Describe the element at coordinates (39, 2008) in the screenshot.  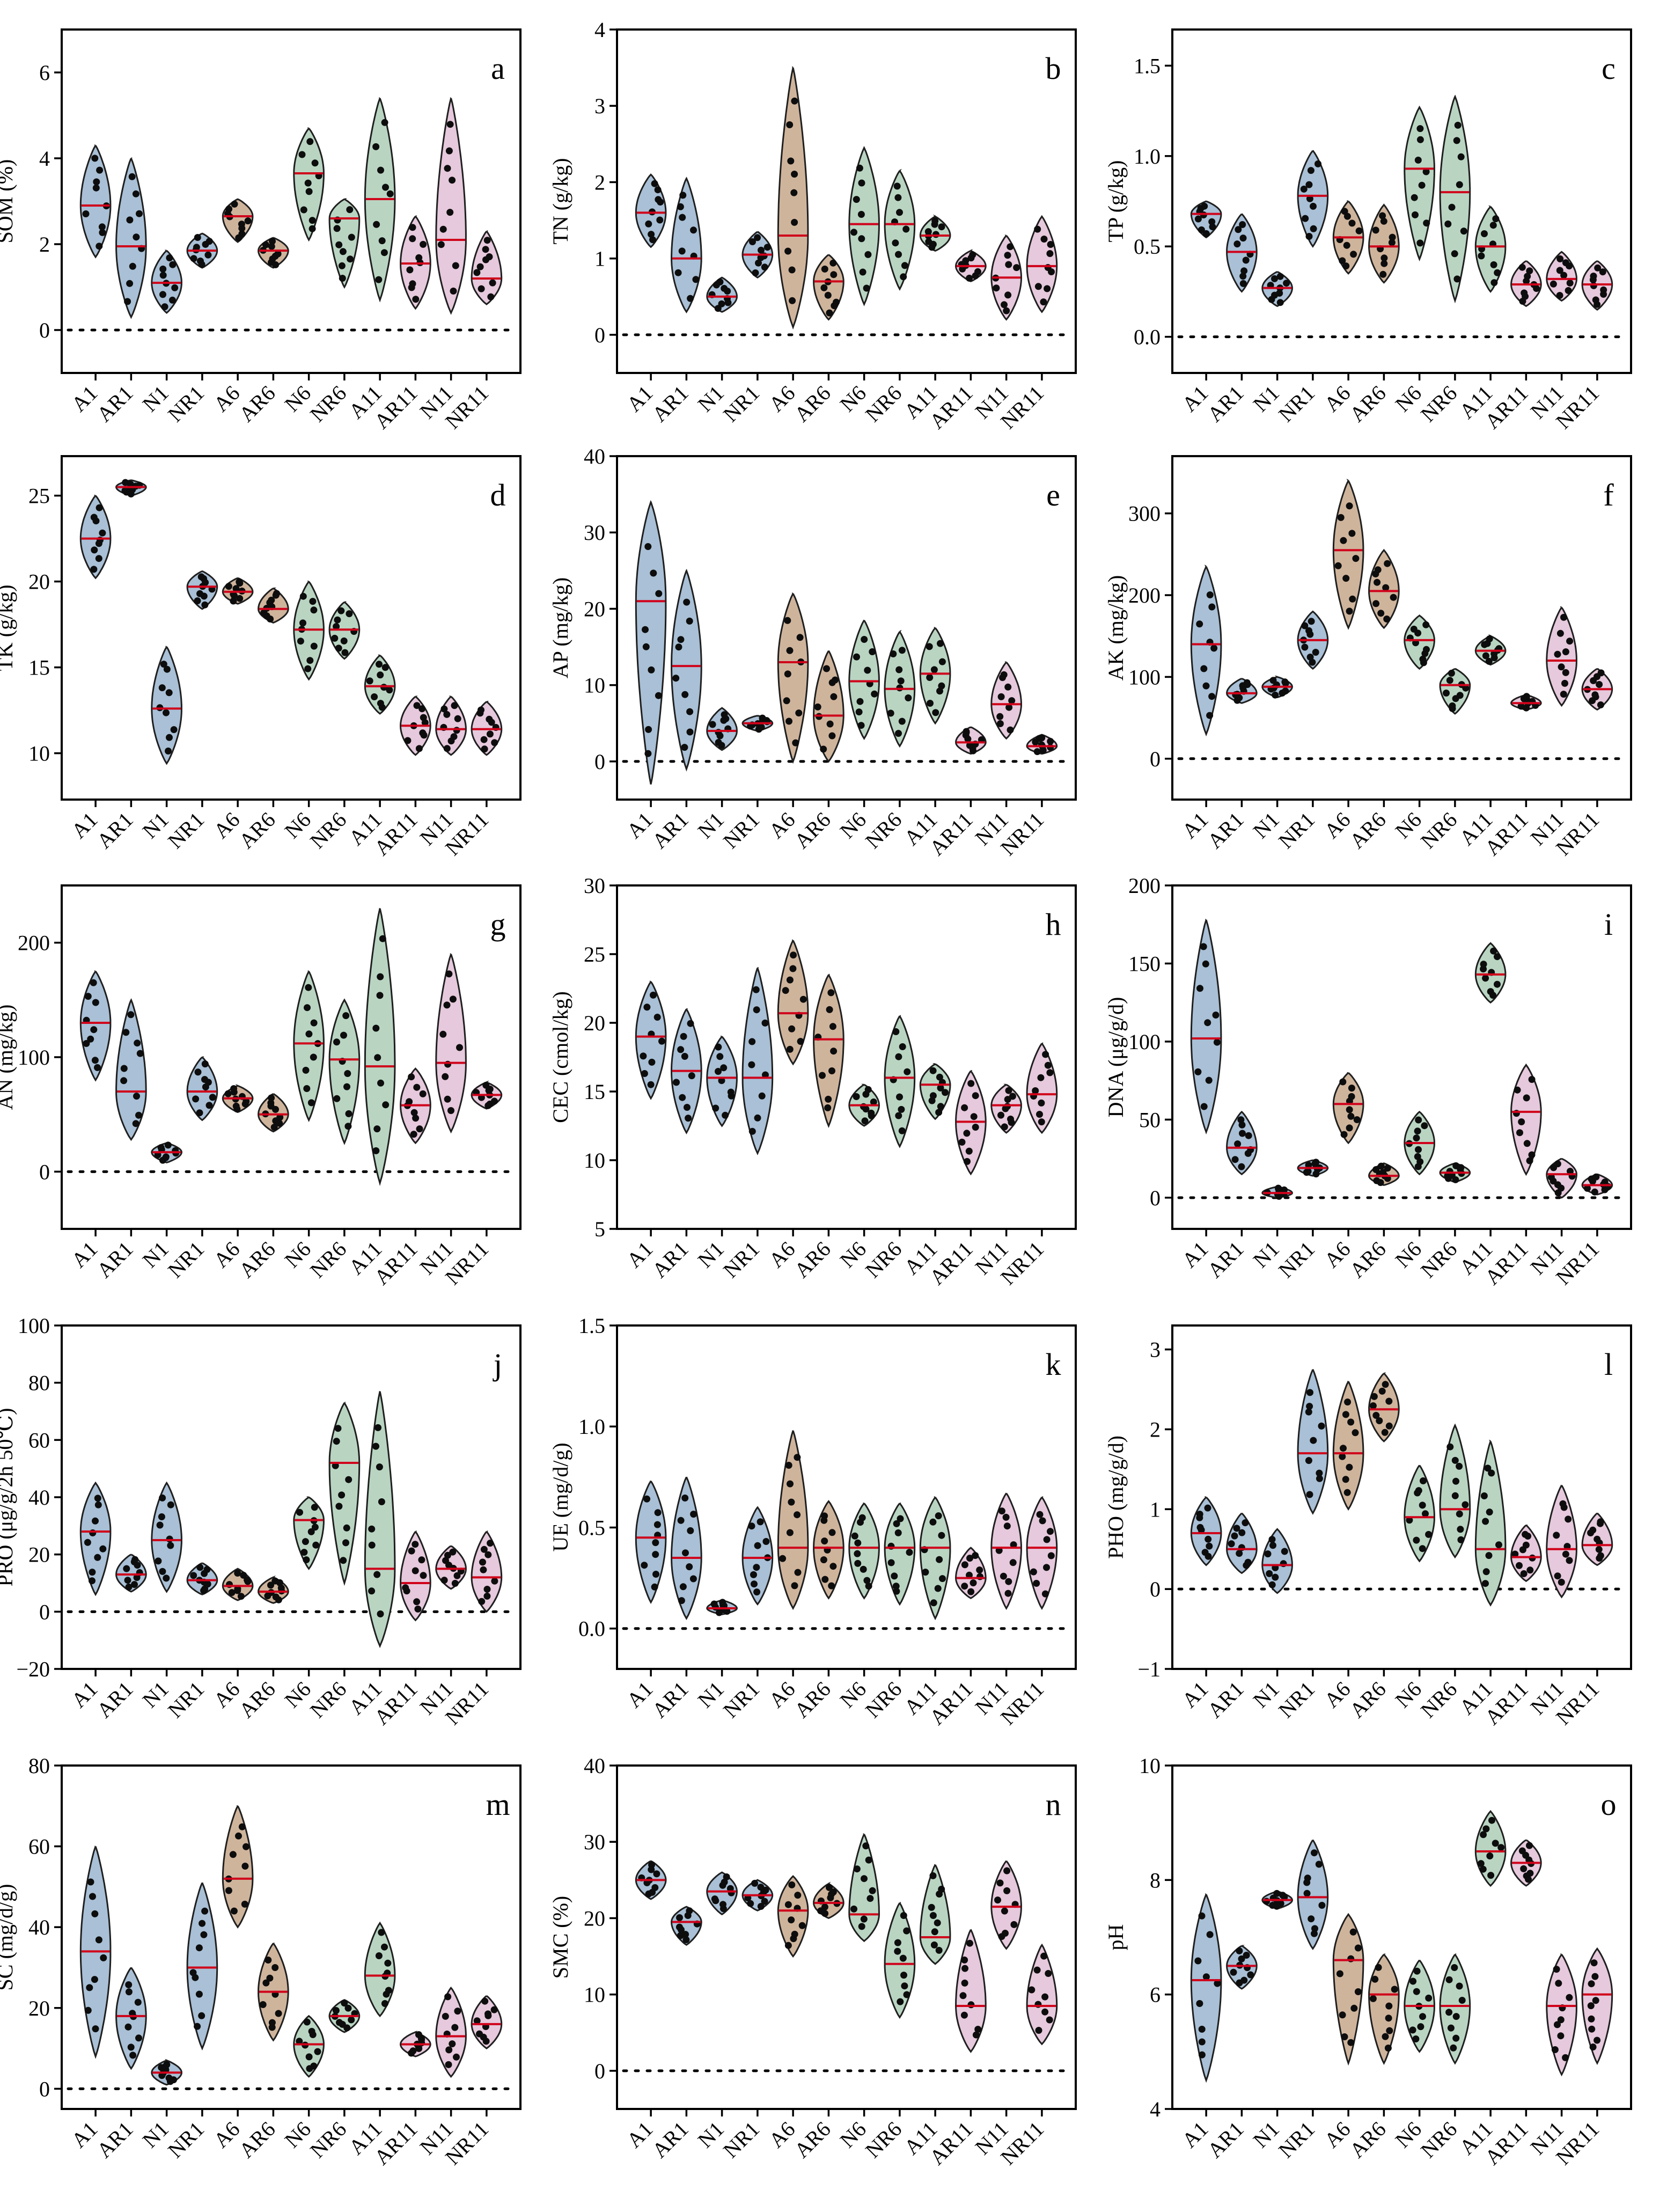
I see `y-tick-label: 20` at that location.